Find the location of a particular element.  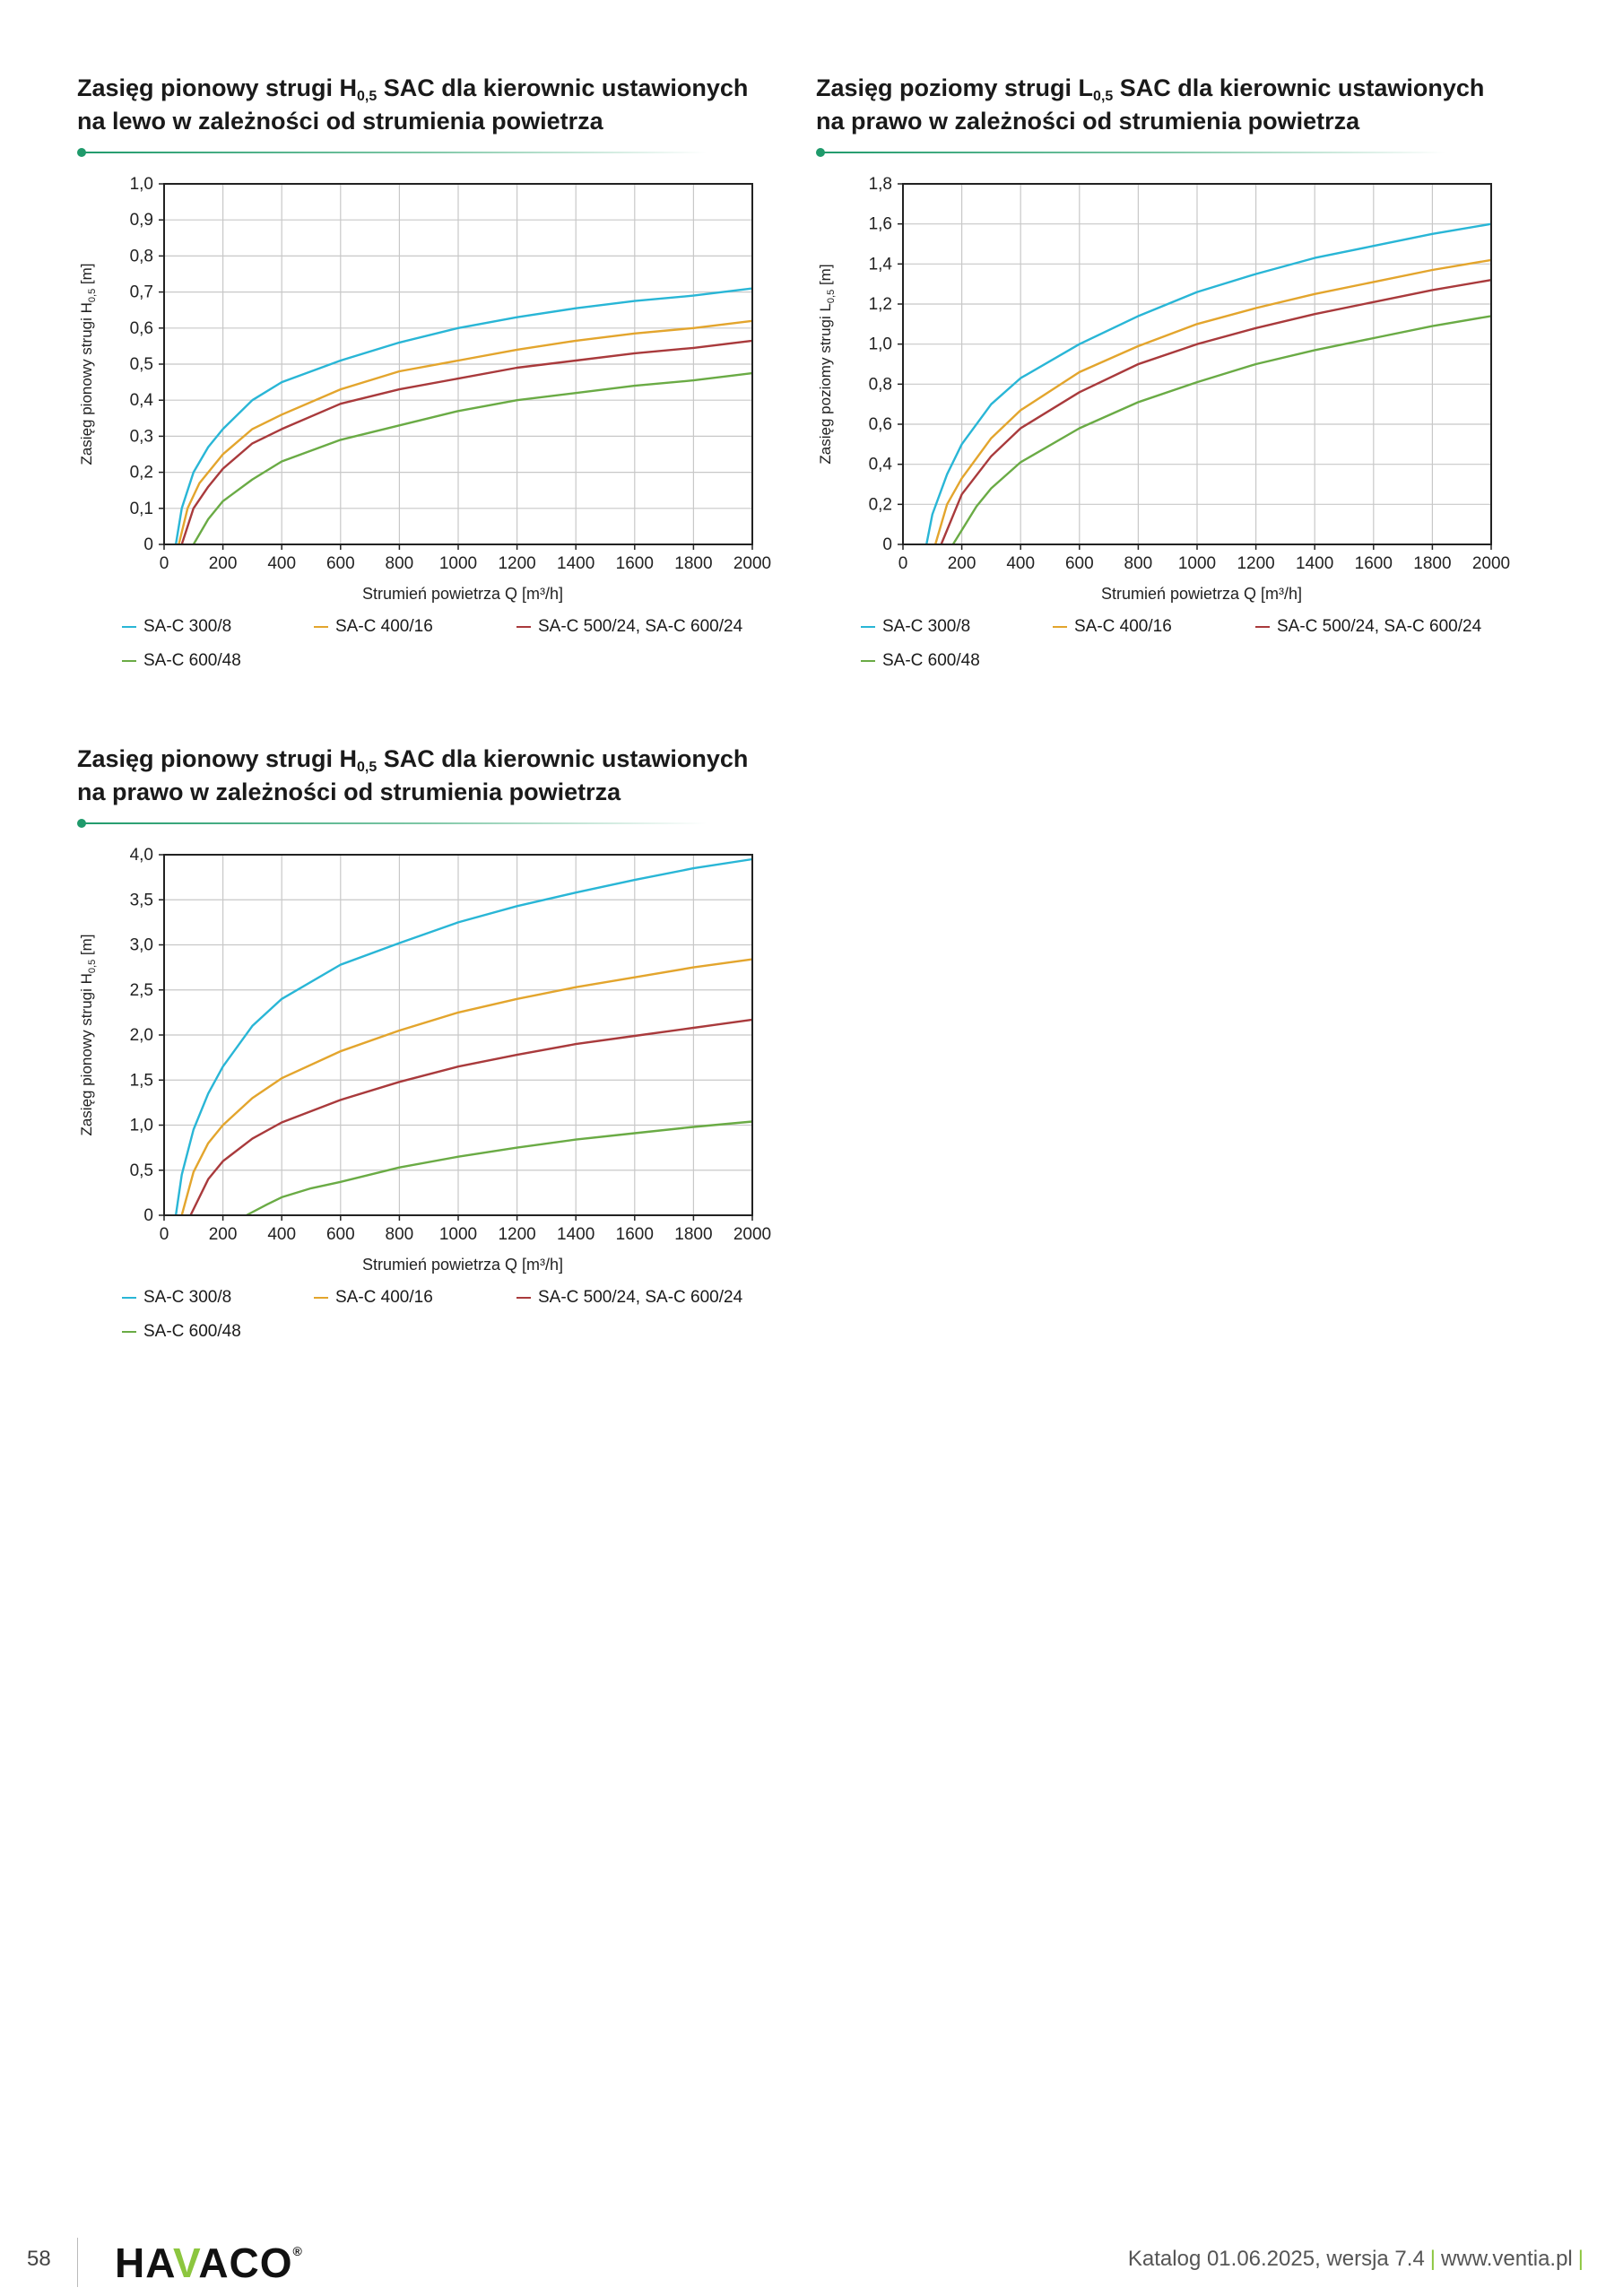

y-tick-label: 1,8 is located at coordinates (880, 184).